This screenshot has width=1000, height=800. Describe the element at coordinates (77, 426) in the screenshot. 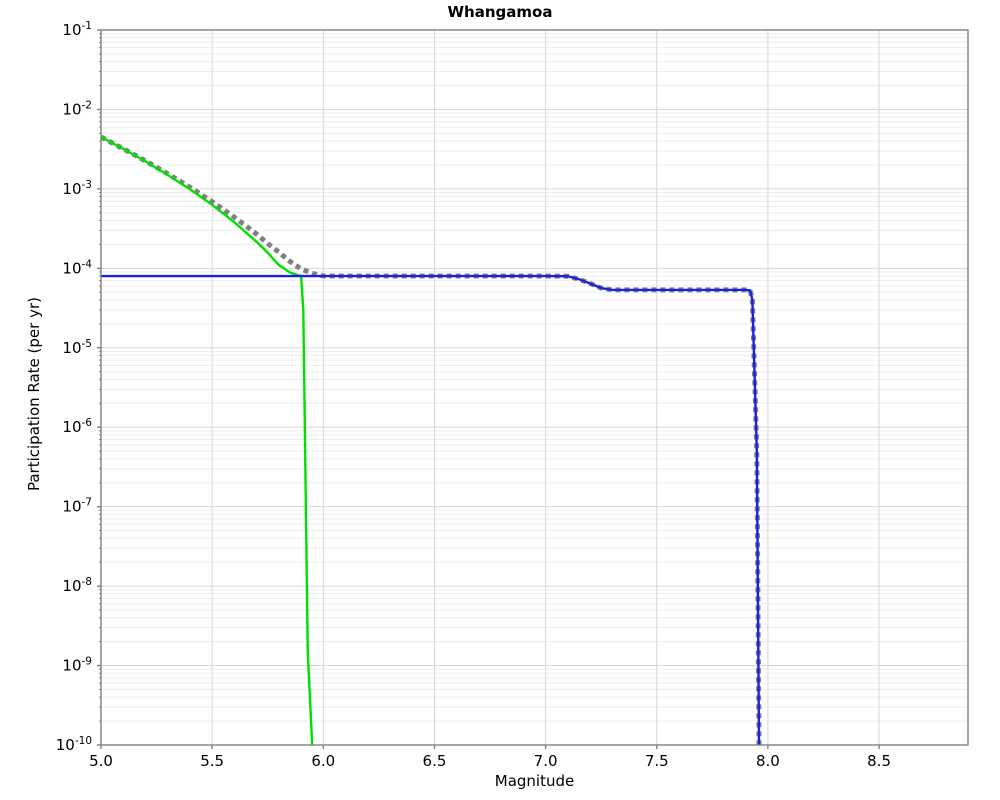

I see `svg-text: 10⁻⁶` at that location.